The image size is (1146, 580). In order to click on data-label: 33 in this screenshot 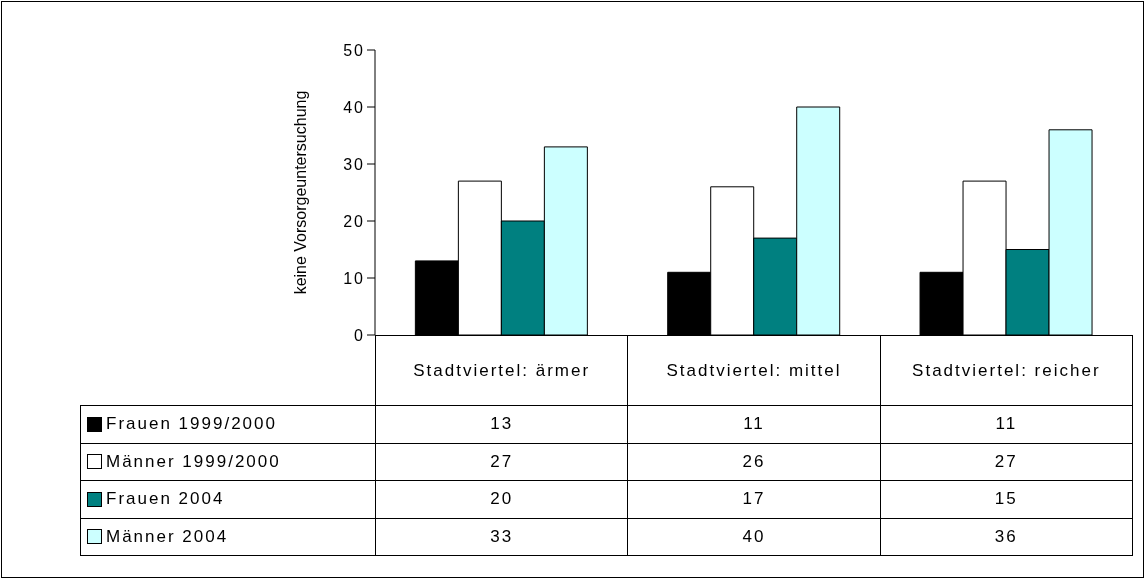, I will do `click(502, 536)`.